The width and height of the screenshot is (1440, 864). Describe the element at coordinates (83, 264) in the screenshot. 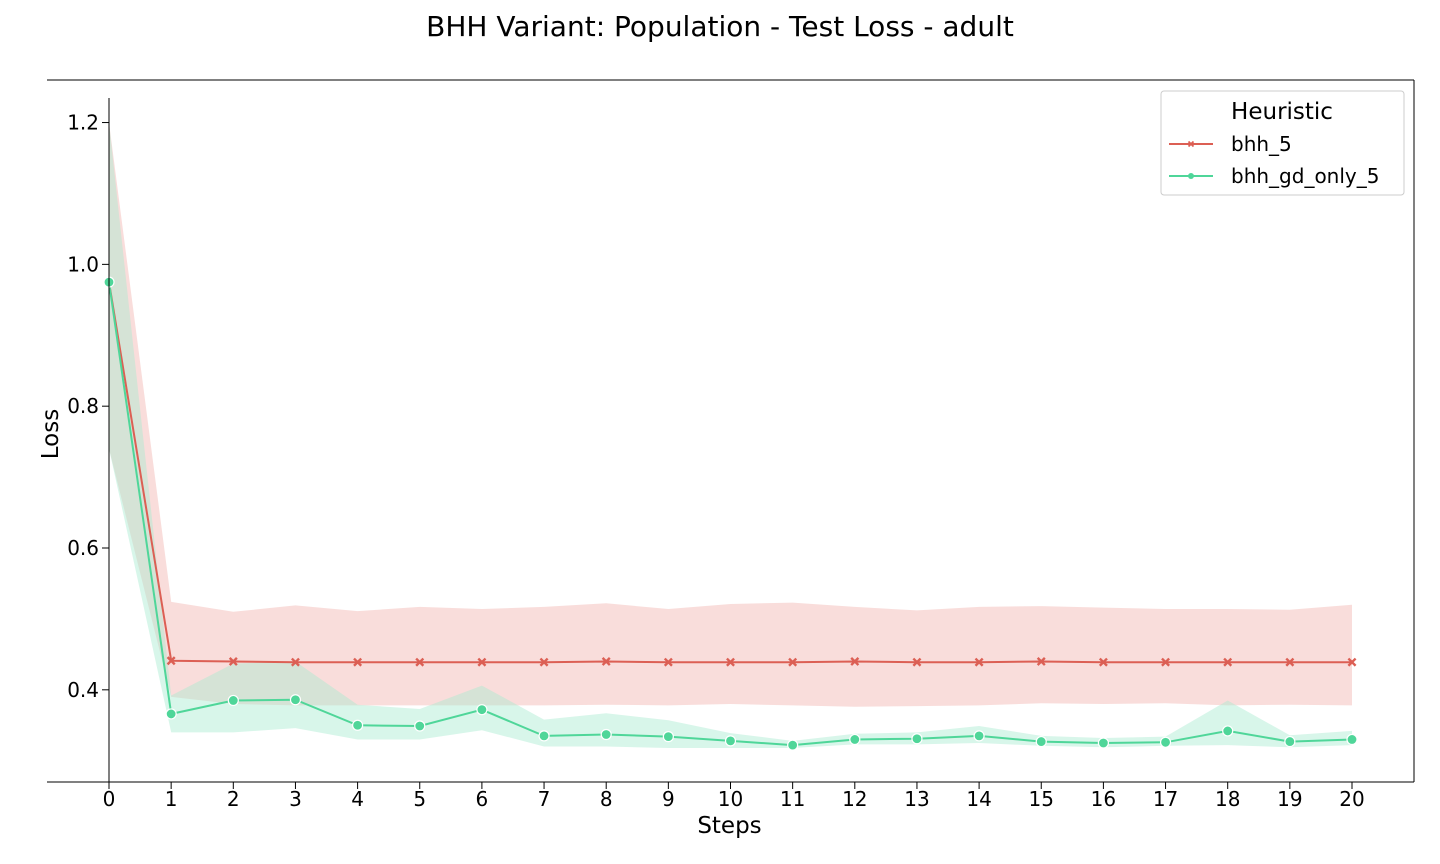

I see `y-tick-label: 1.0` at that location.